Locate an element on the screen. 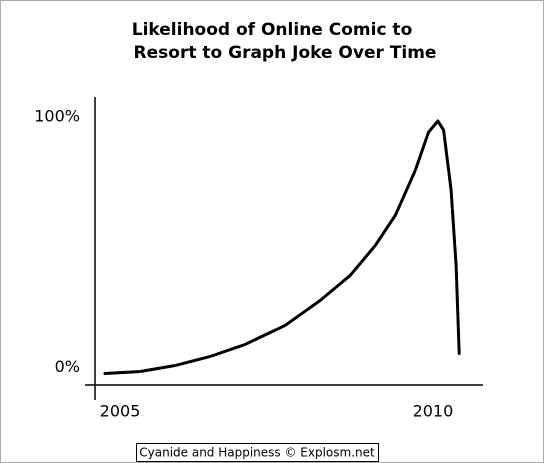 This screenshot has width=544, height=463. credit-box is located at coordinates (257, 452).